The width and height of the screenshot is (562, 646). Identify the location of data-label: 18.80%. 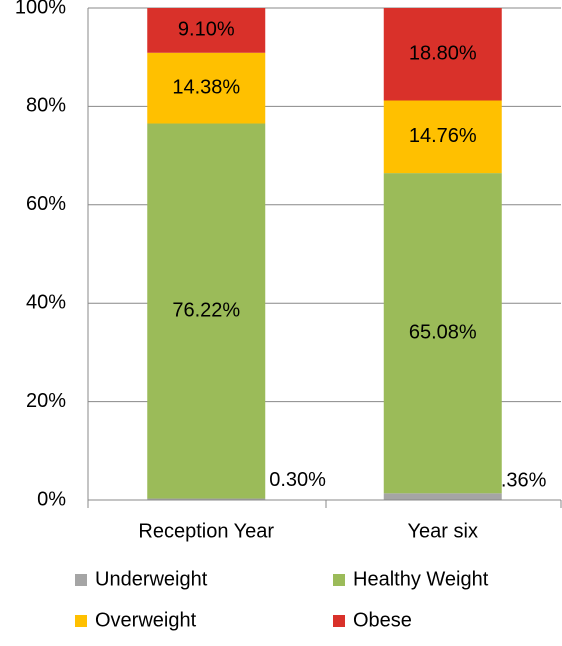
(443, 54).